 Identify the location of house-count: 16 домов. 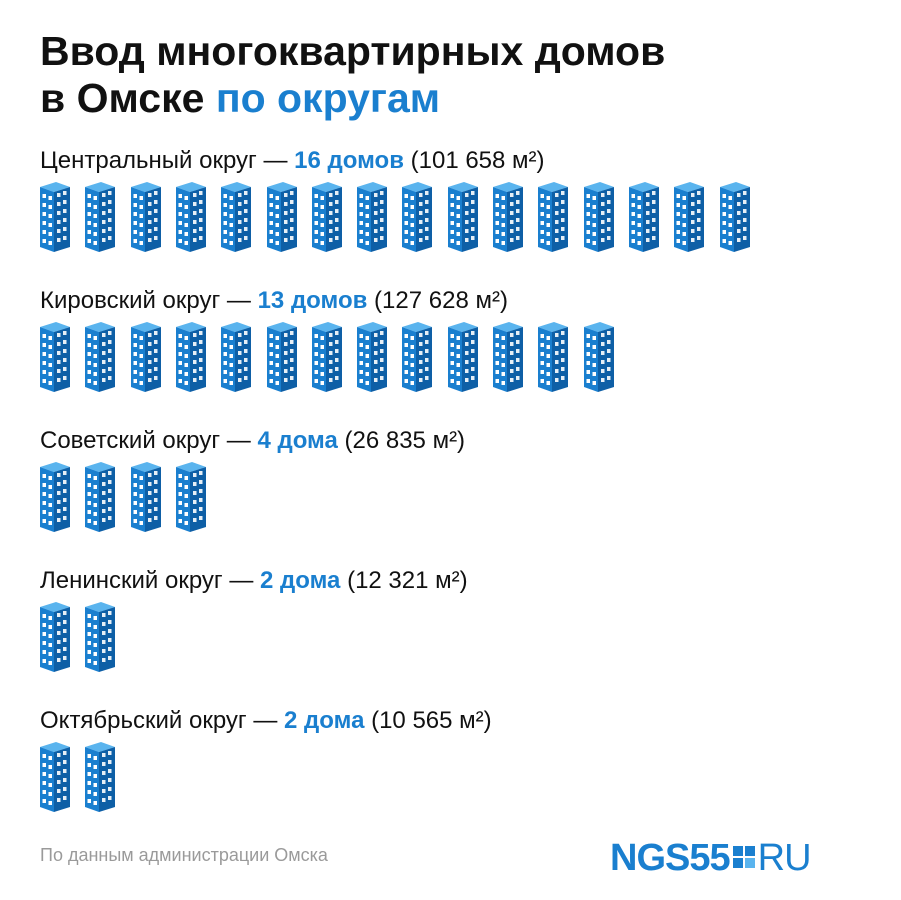
(349, 160).